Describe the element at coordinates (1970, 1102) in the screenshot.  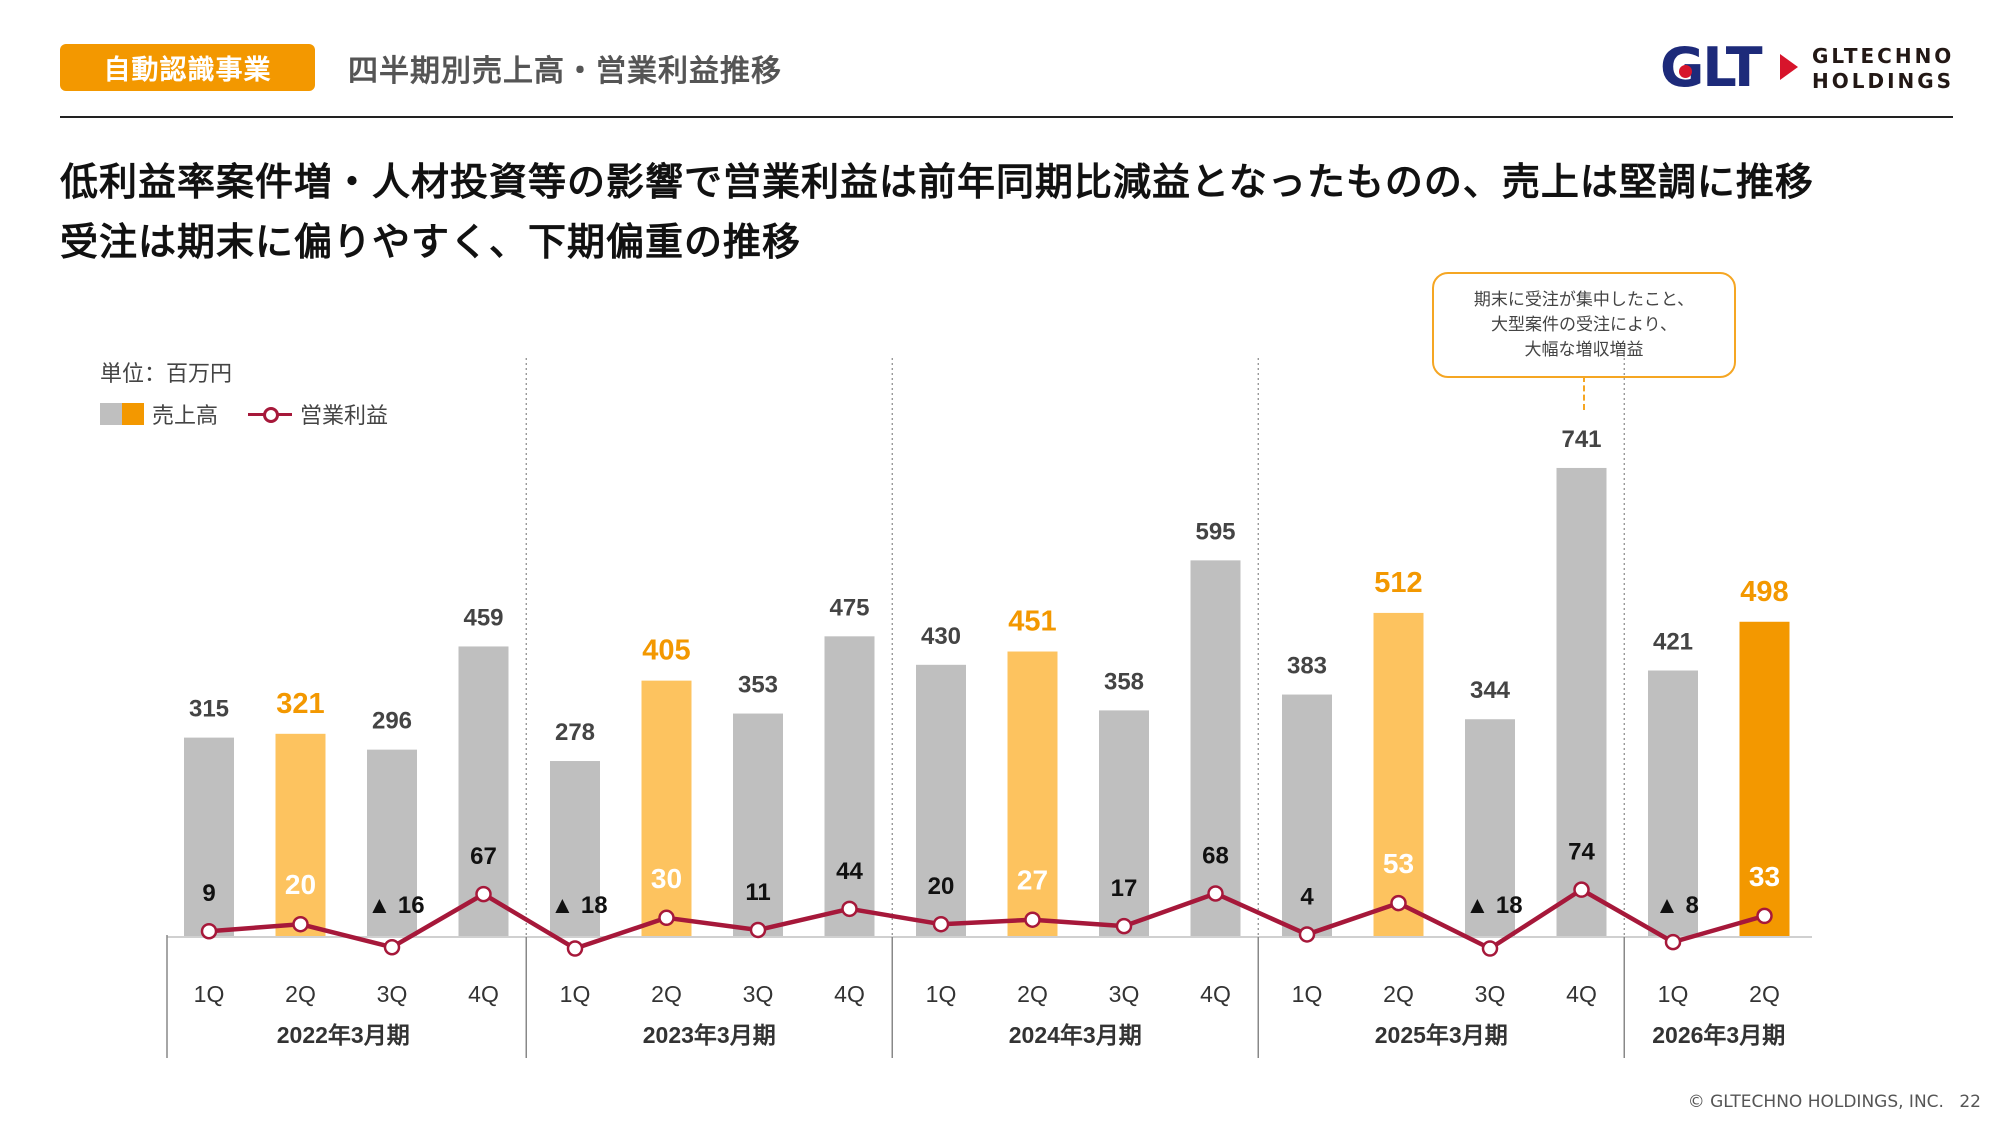
I see `page-number: 22` at that location.